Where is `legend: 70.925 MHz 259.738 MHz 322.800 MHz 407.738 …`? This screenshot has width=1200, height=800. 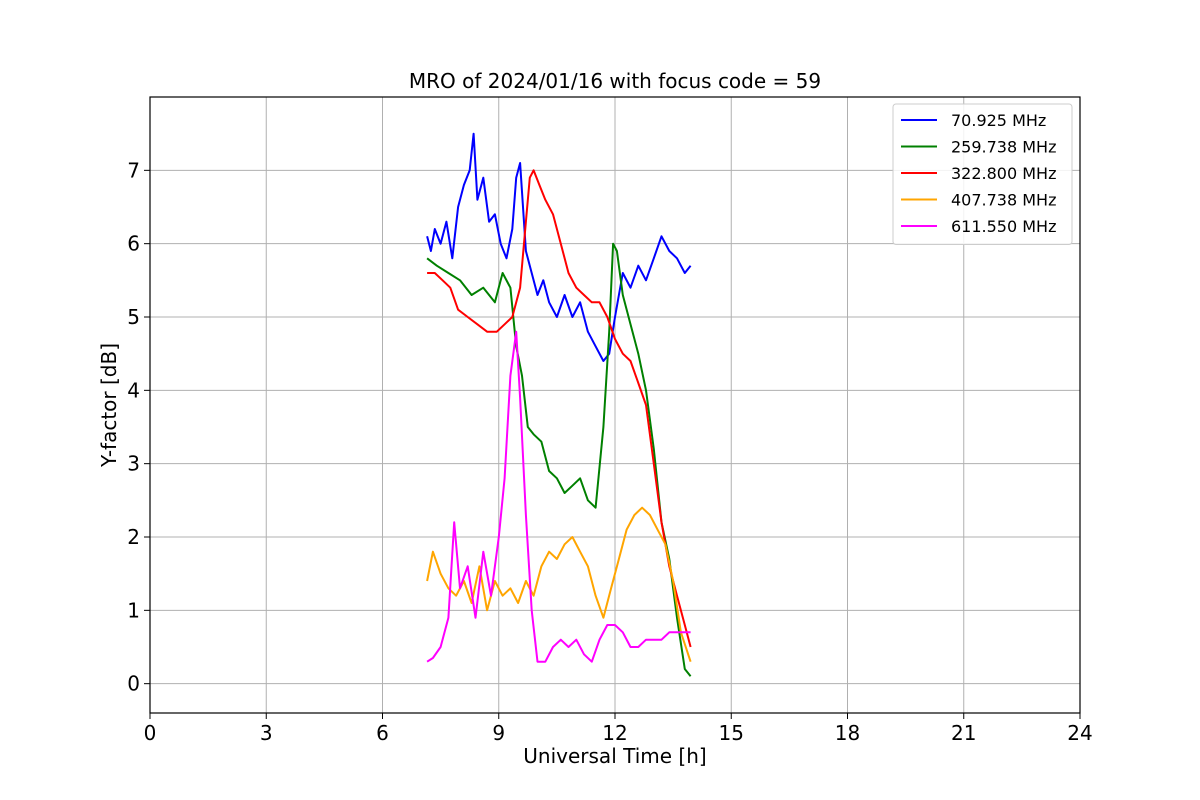
legend: 70.925 MHz 259.738 MHz 322.800 MHz 407.738 … is located at coordinates (982, 174).